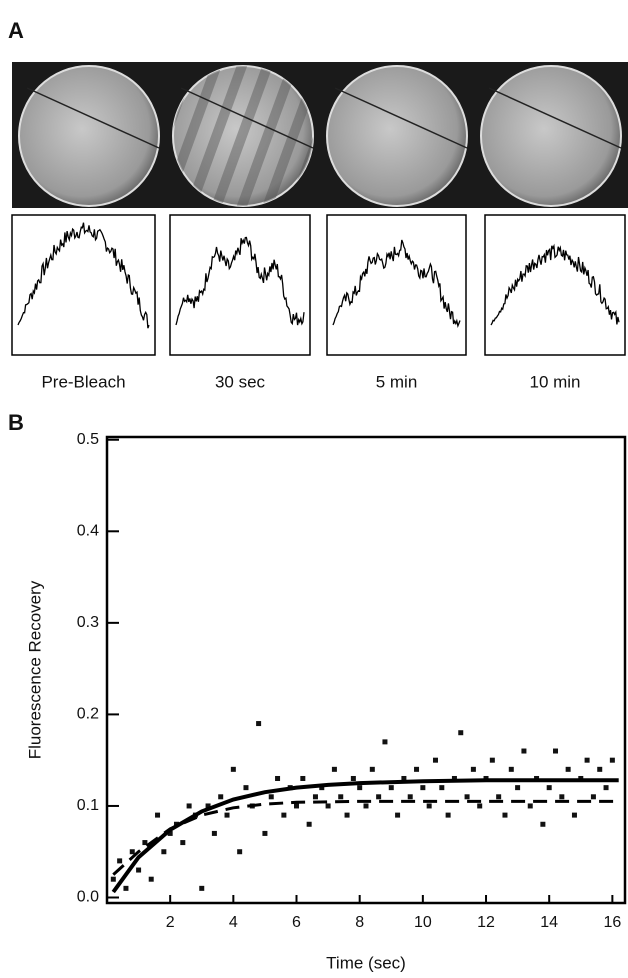 The image size is (628, 978). I want to click on x-tick-label: 4, so click(233, 922).